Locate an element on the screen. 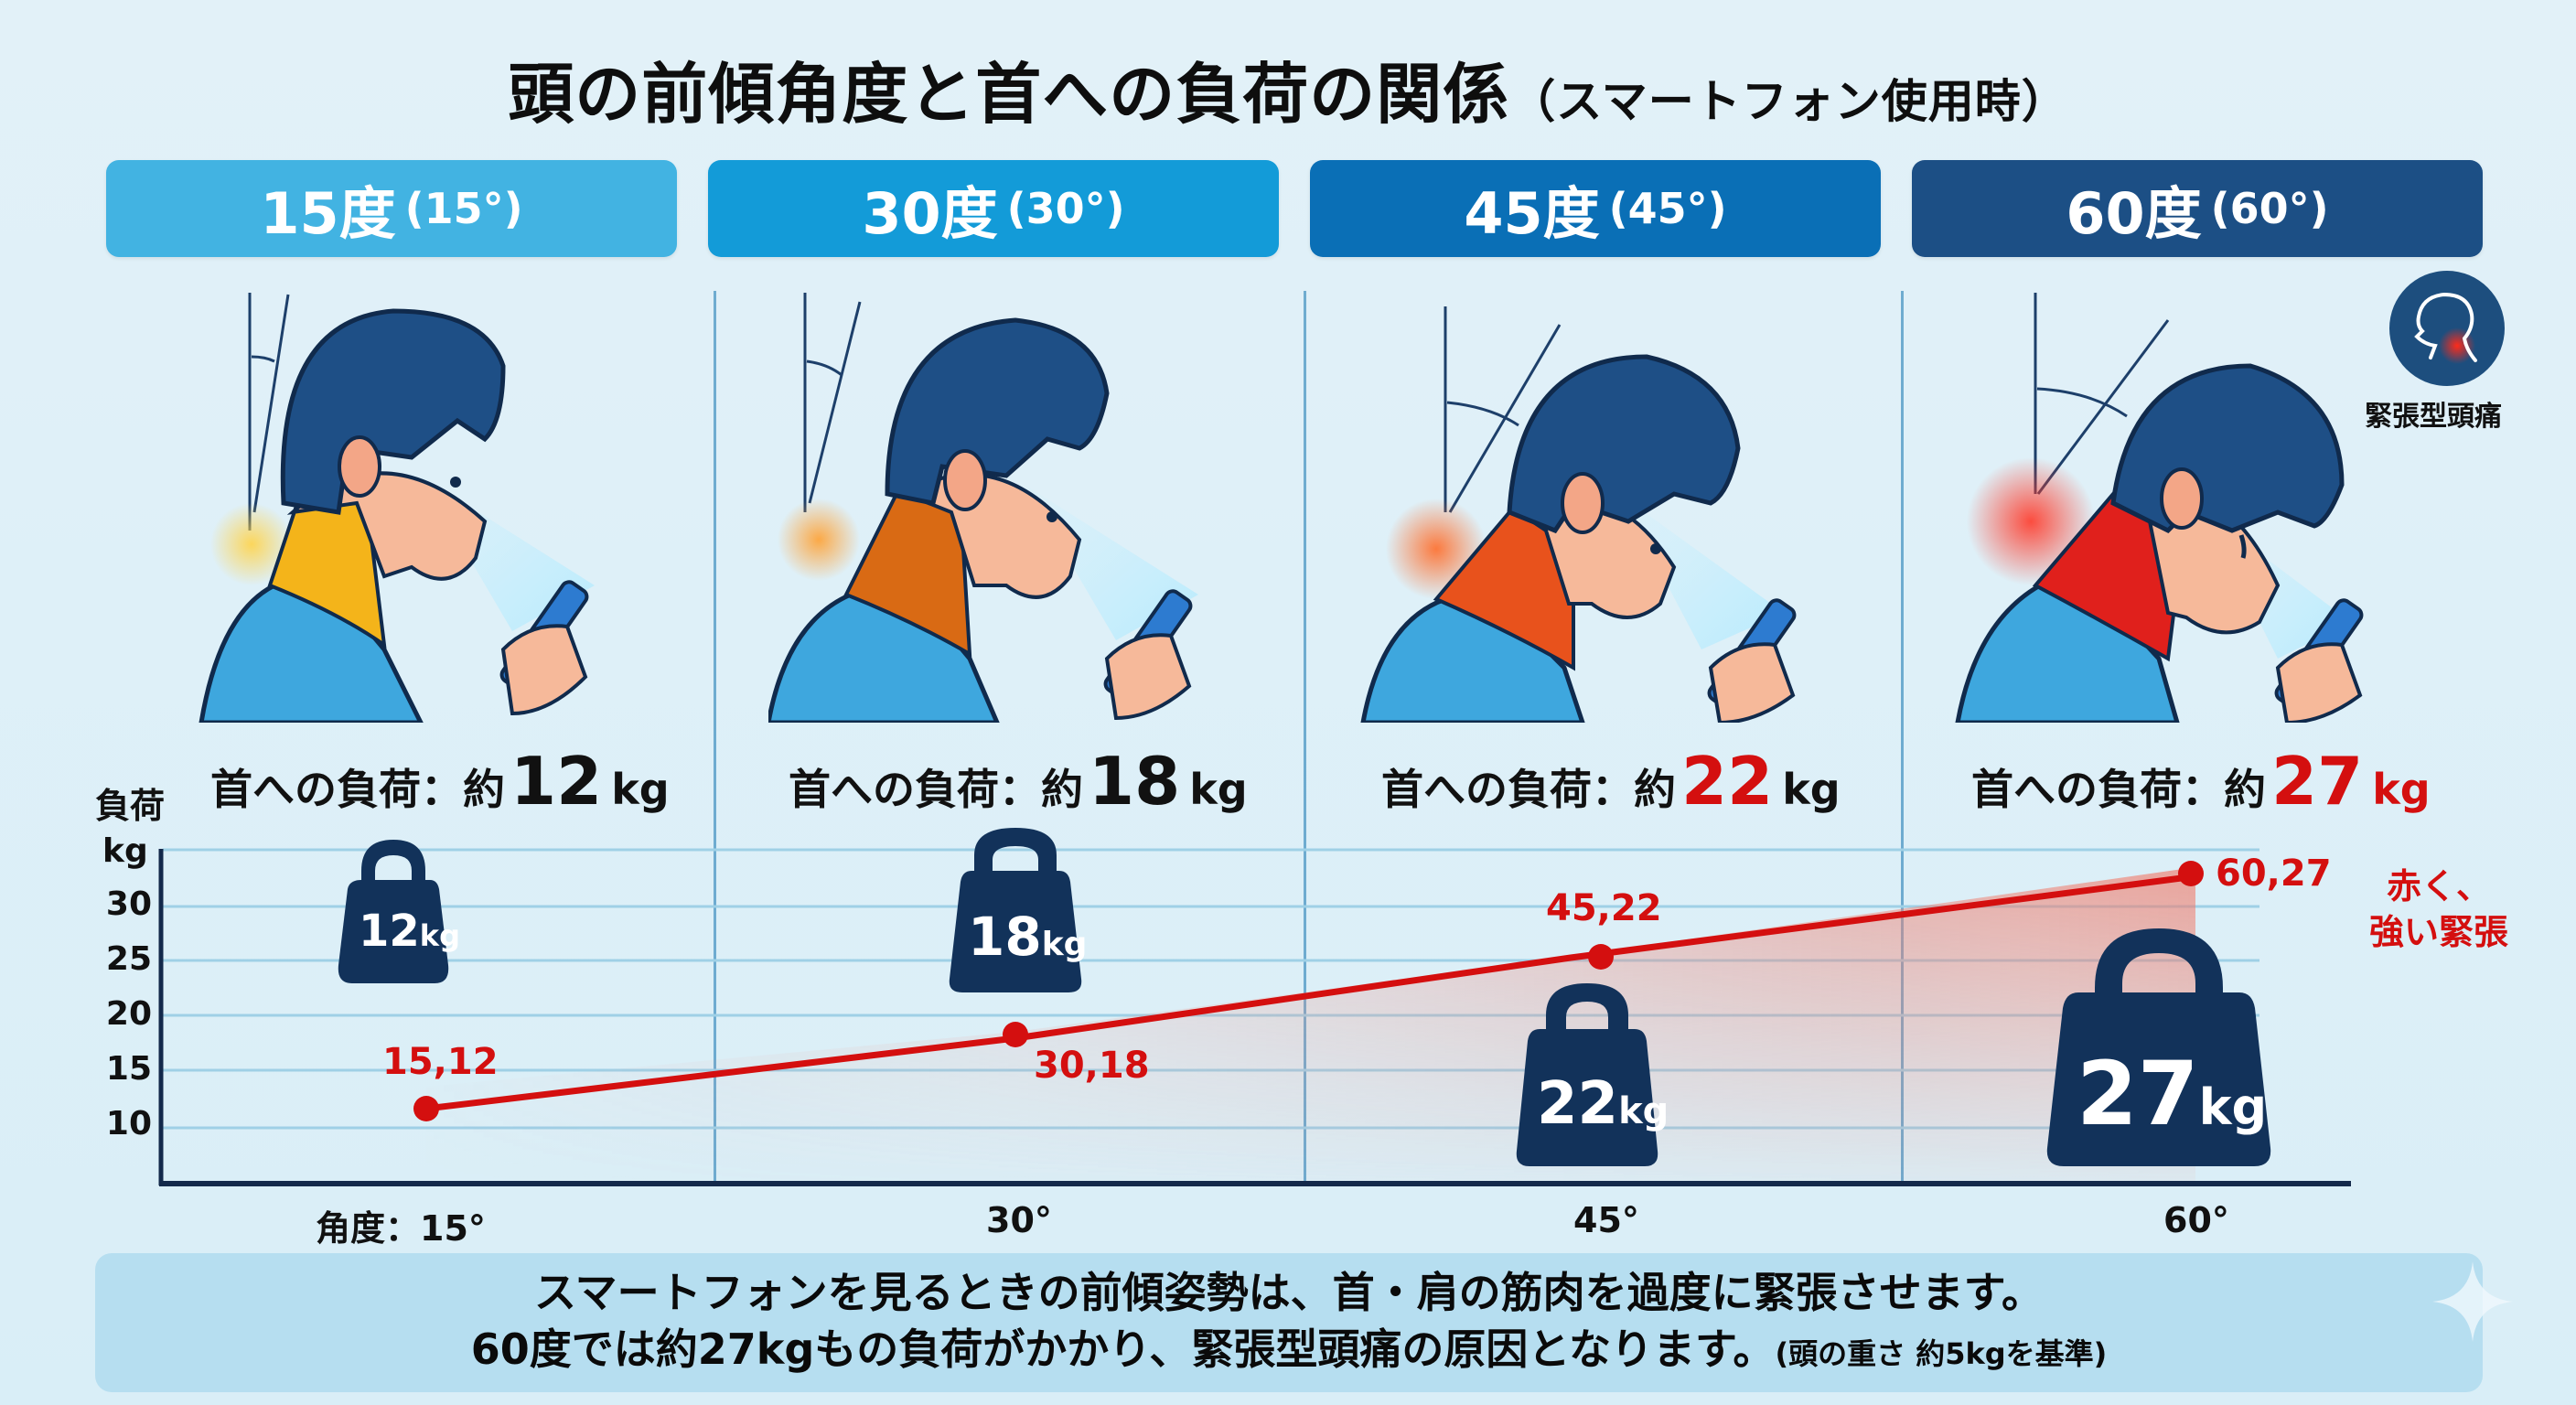  weight-icon-12kg is located at coordinates (393, 911).